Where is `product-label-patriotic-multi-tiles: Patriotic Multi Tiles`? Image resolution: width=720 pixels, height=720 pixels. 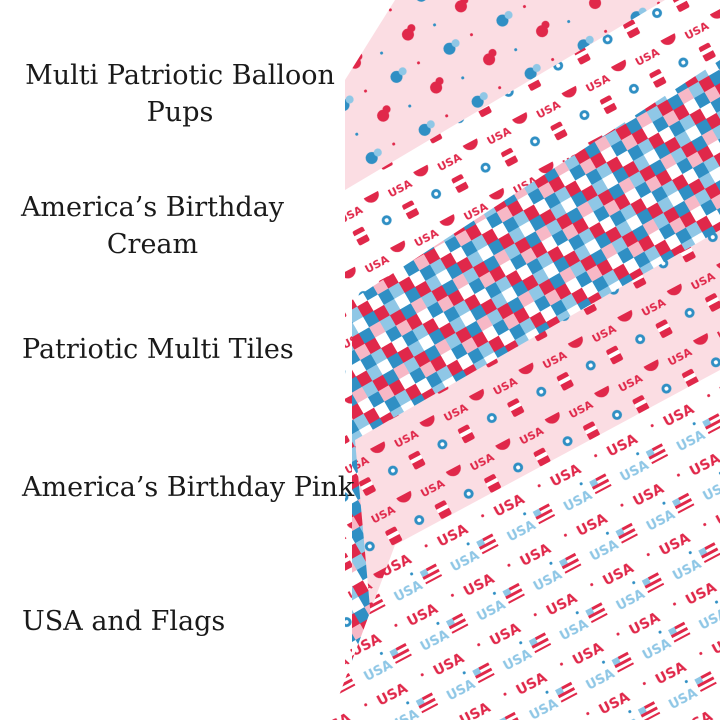
product-label-patriotic-multi-tiles: Patriotic Multi Tiles is located at coordinates (158, 349).